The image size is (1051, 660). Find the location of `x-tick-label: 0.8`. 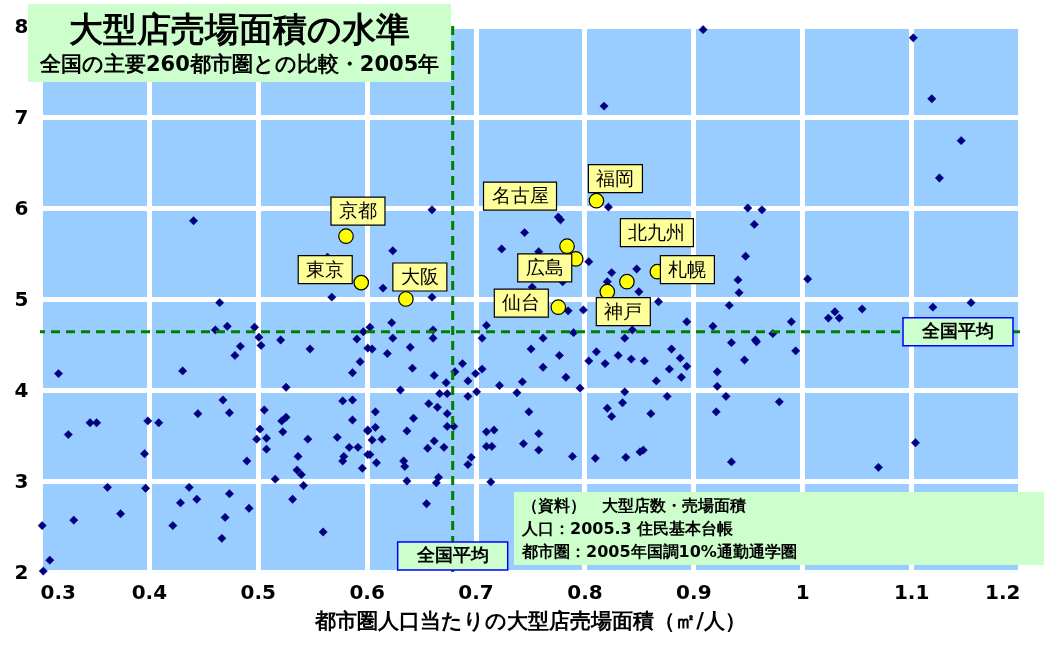

x-tick-label: 0.8 is located at coordinates (585, 591).